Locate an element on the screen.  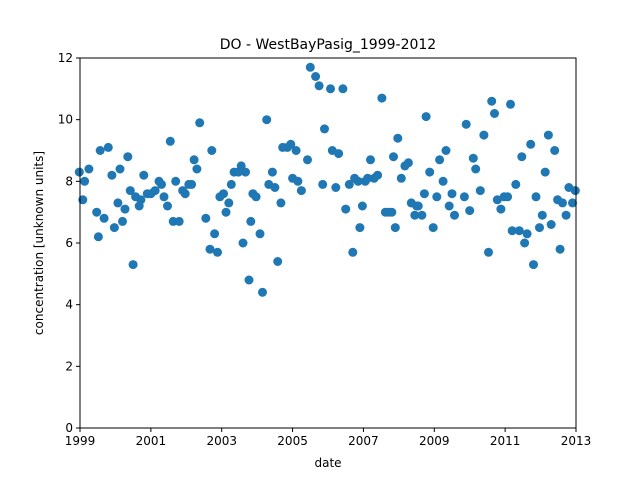
x-axis: 1999 2001 2003 2005 2007 2009 2011 2013 is located at coordinates (328, 438).